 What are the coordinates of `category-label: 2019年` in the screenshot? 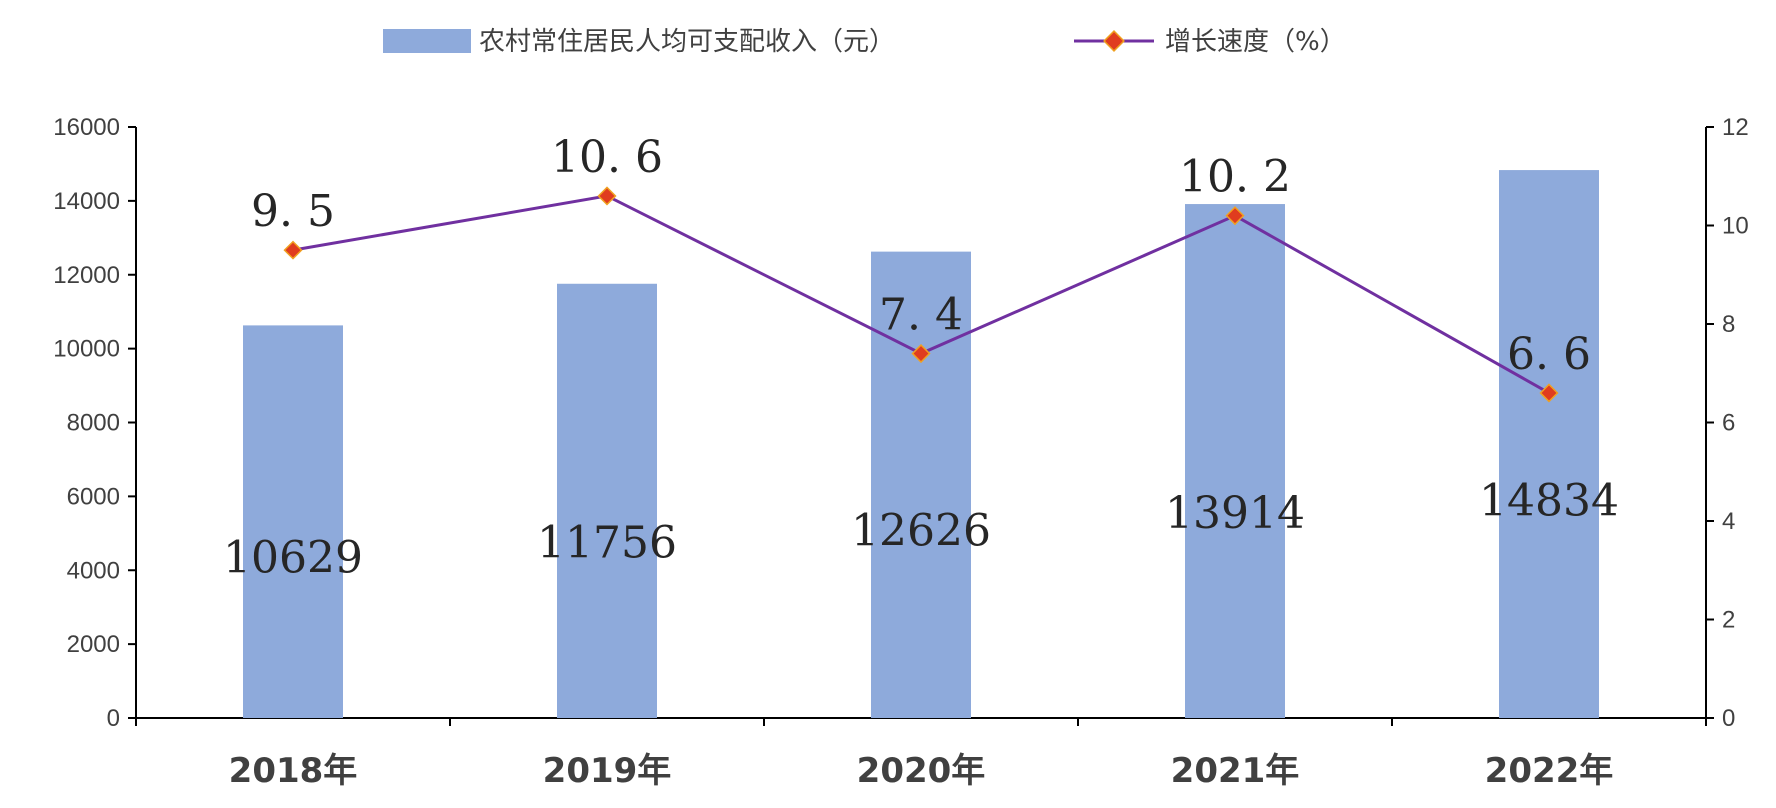 It's located at (607, 771).